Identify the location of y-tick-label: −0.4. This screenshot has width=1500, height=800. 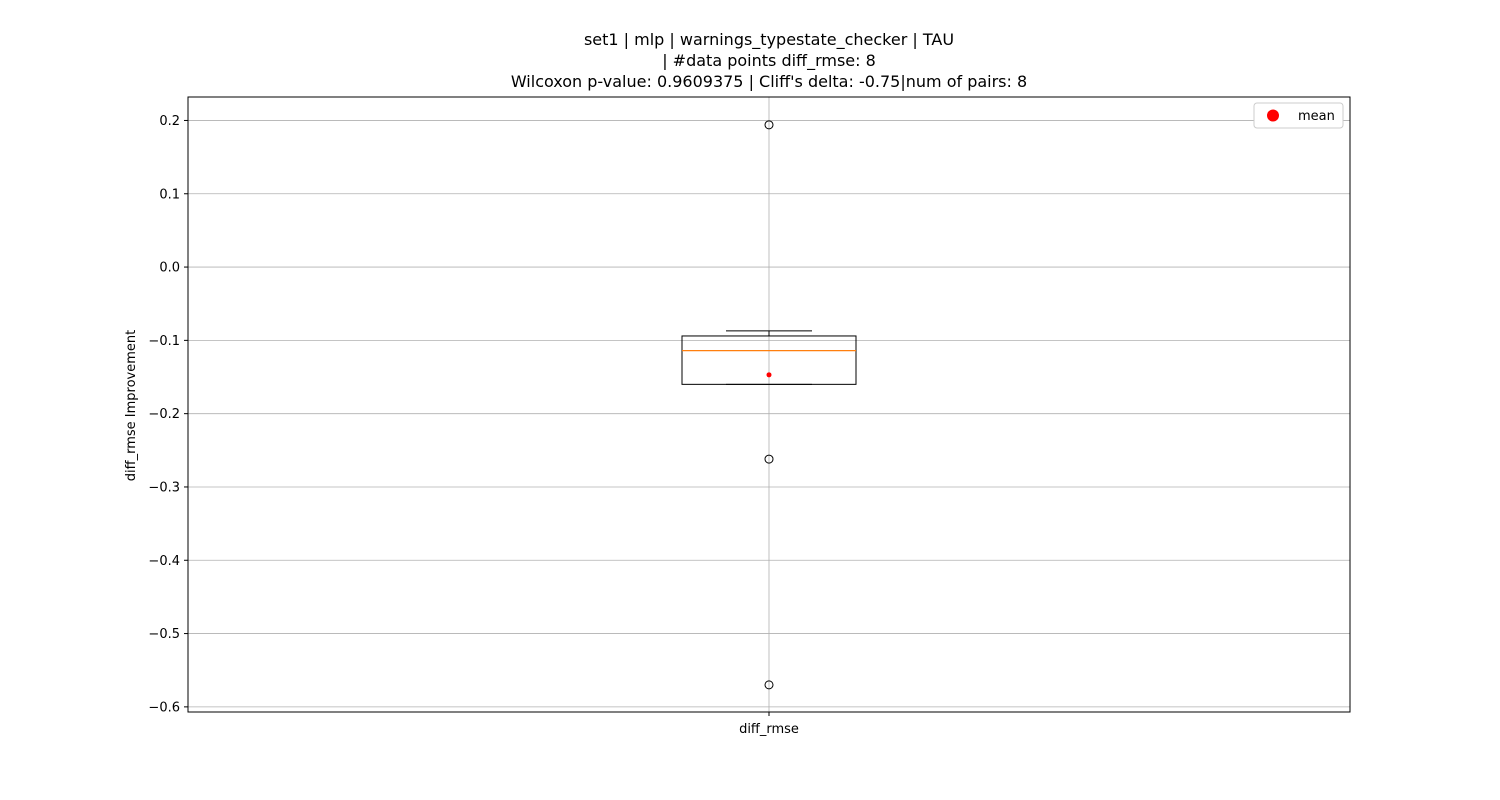
(164, 561).